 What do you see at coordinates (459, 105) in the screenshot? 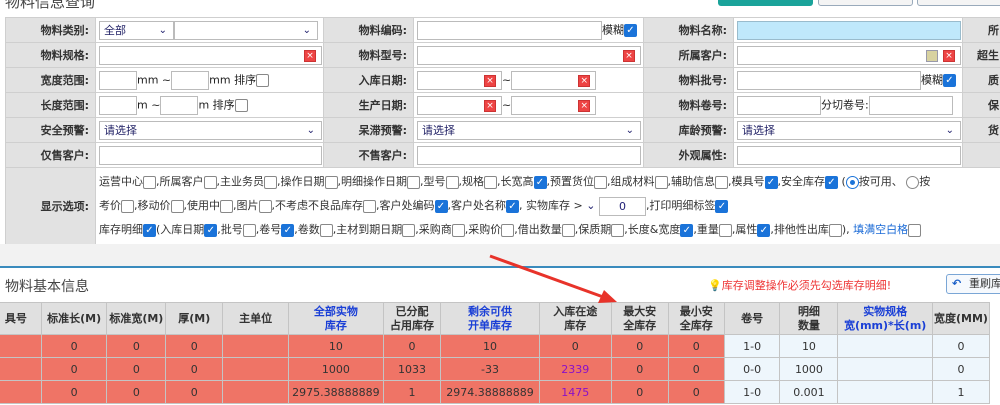
I see `prod-date-from: ×` at bounding box center [459, 105].